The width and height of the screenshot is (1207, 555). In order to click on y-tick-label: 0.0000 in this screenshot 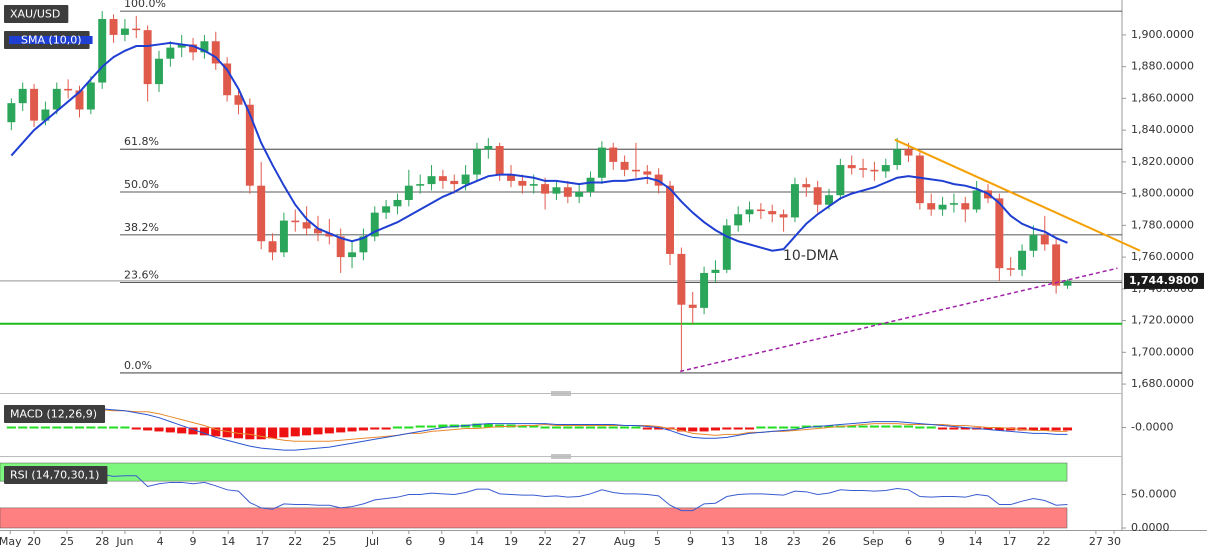, I will do `click(1150, 527)`.